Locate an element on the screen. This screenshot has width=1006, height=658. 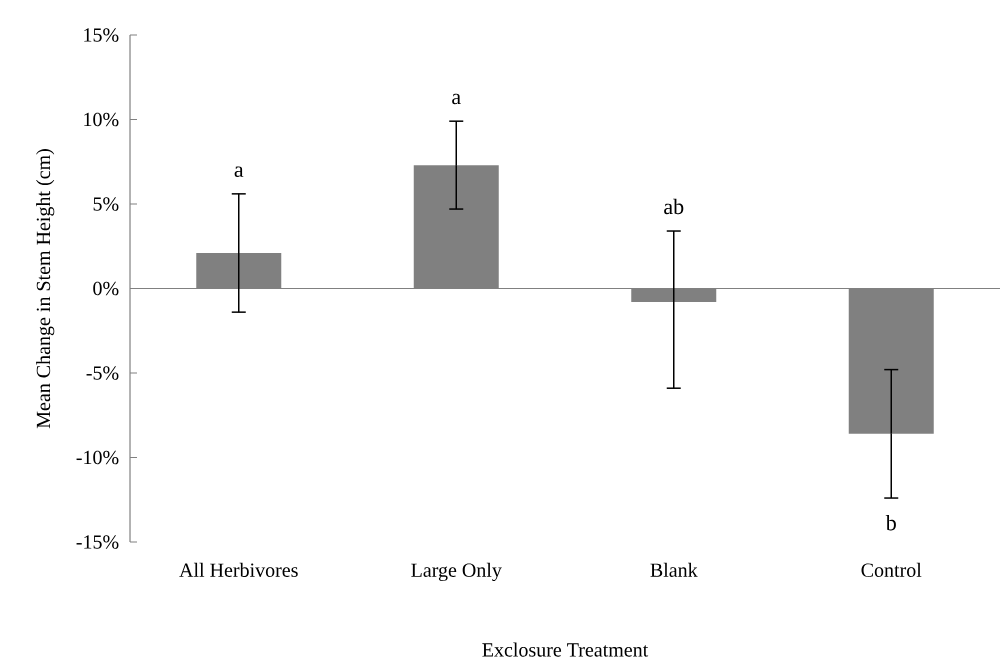
y-tick-label: 15% is located at coordinates (101, 35).